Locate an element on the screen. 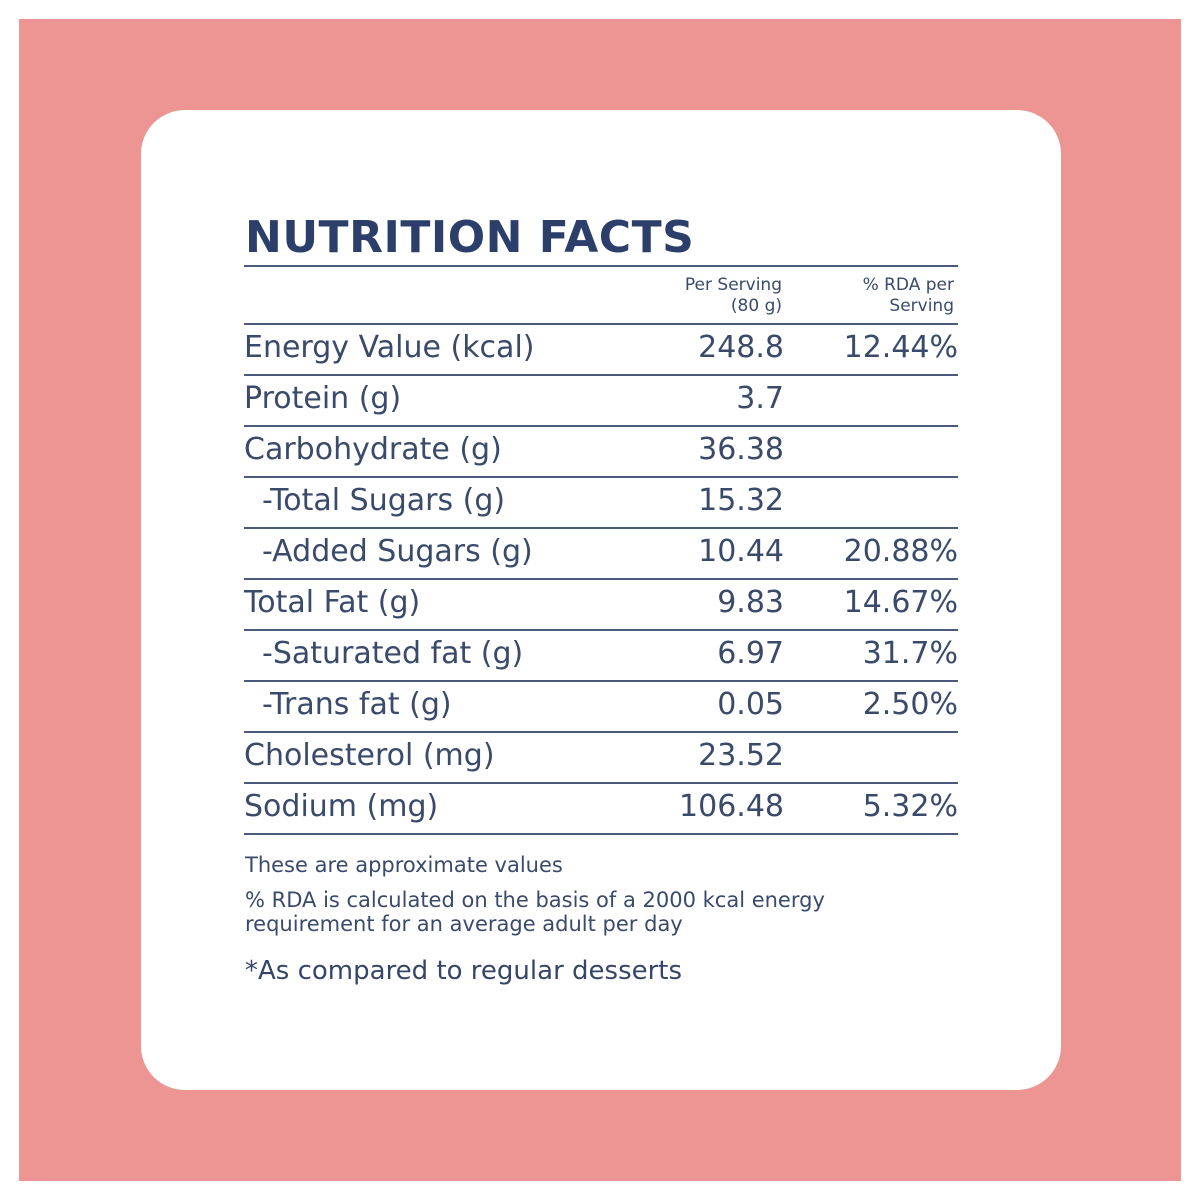  row-value: 10.44 is located at coordinates (741, 551).